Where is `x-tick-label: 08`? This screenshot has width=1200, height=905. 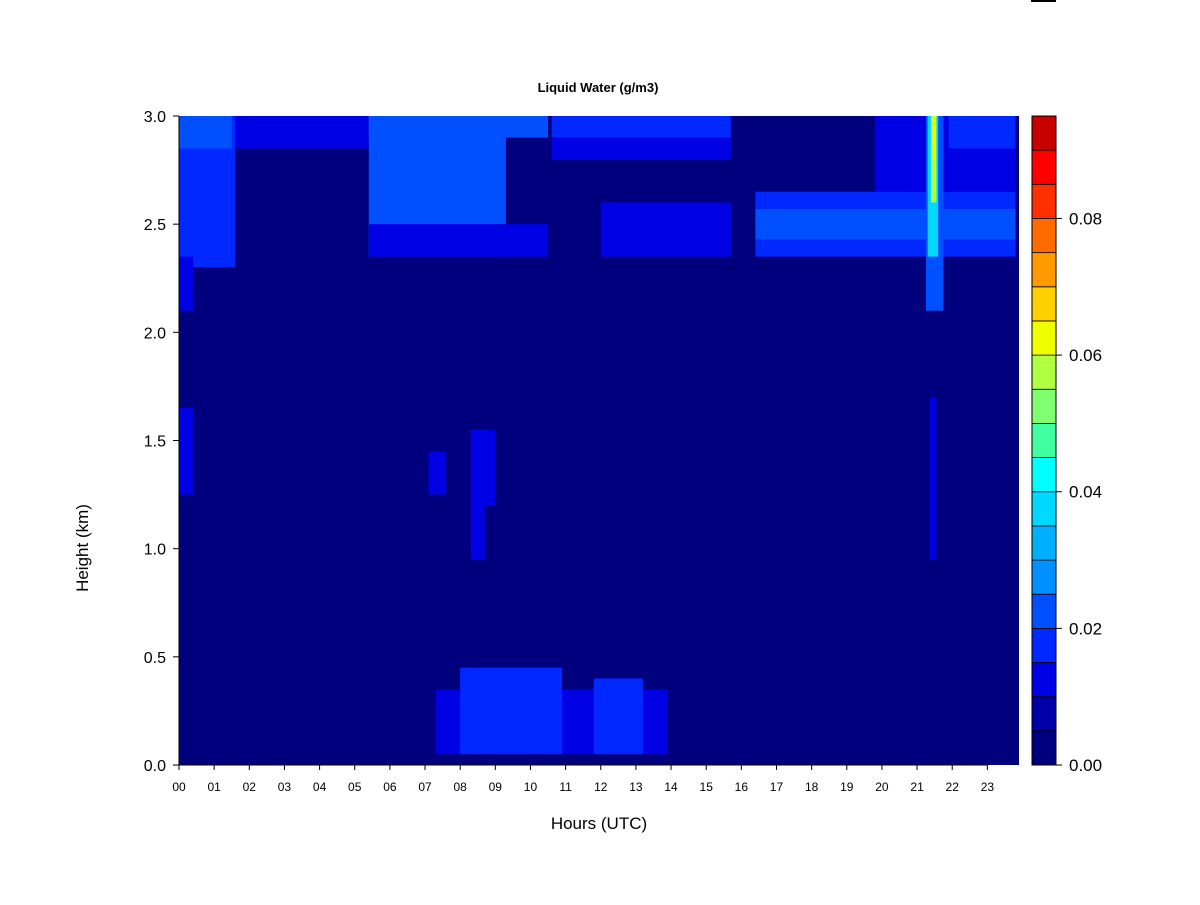 x-tick-label: 08 is located at coordinates (460, 787).